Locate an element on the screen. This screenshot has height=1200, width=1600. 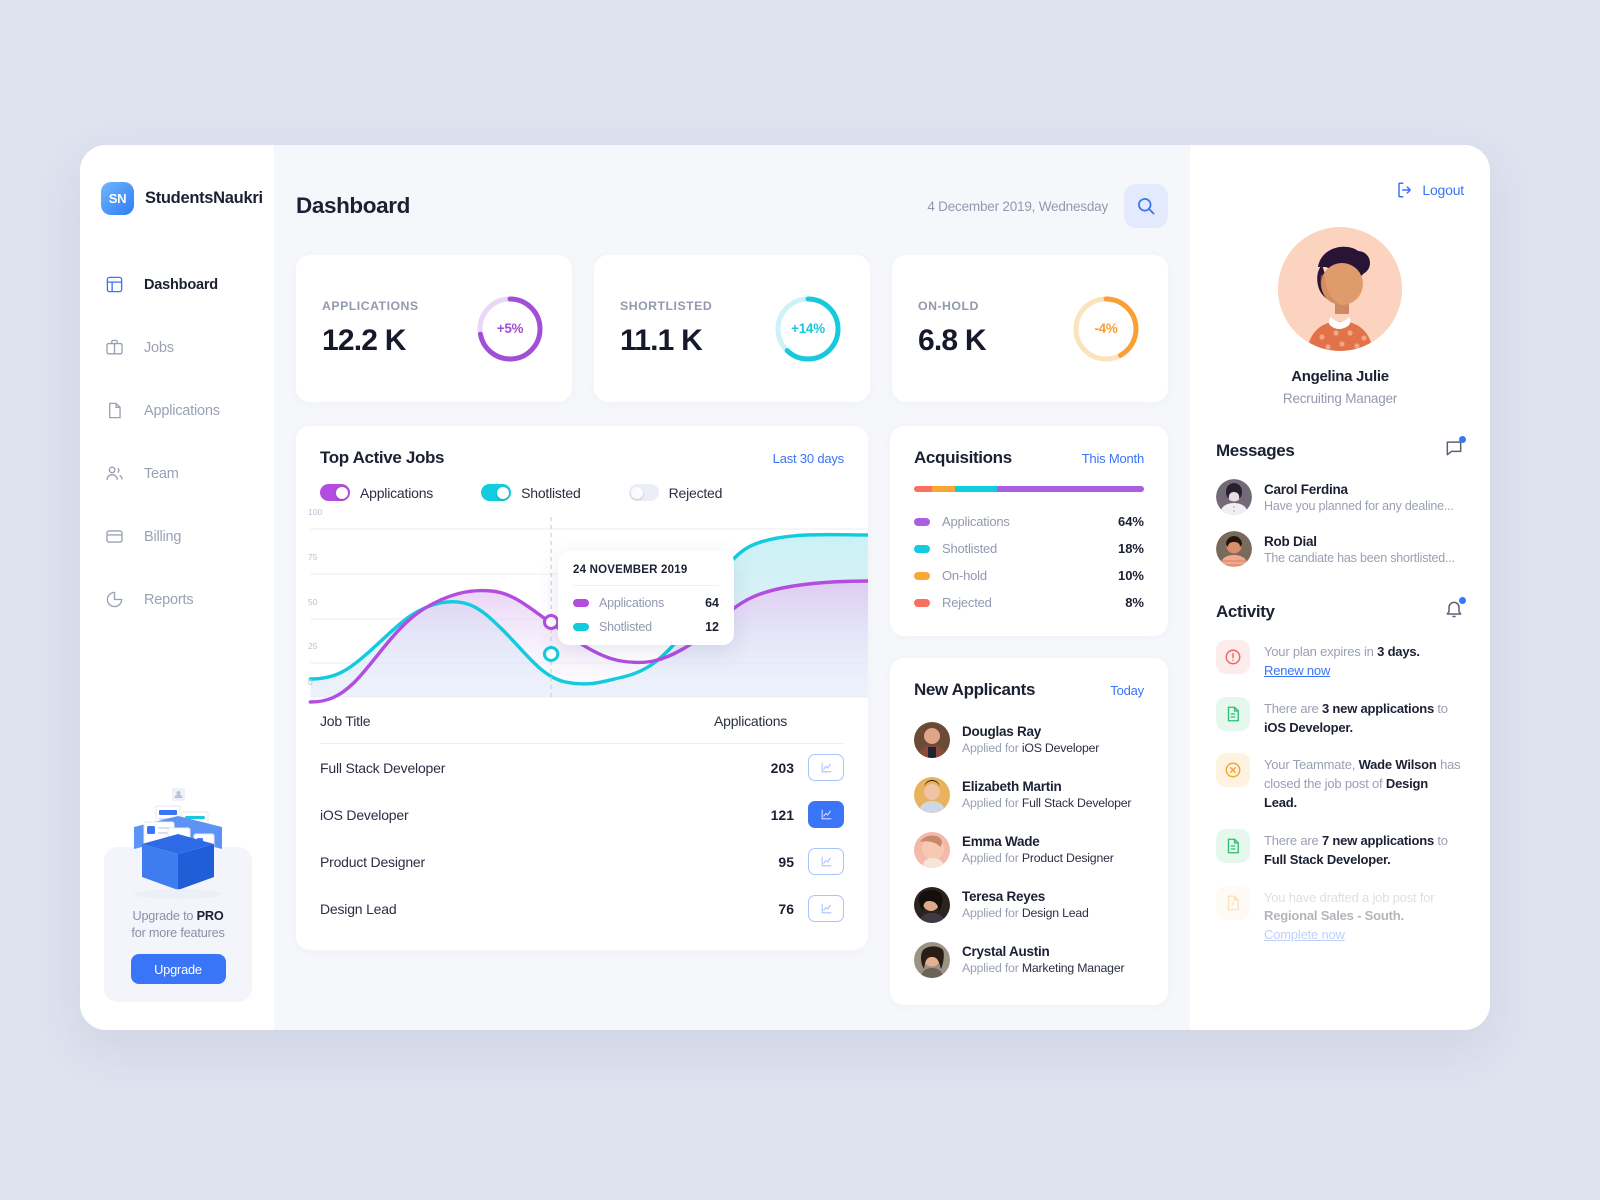
sidebar-item-jobs: Jobs is located at coordinates (177, 347).